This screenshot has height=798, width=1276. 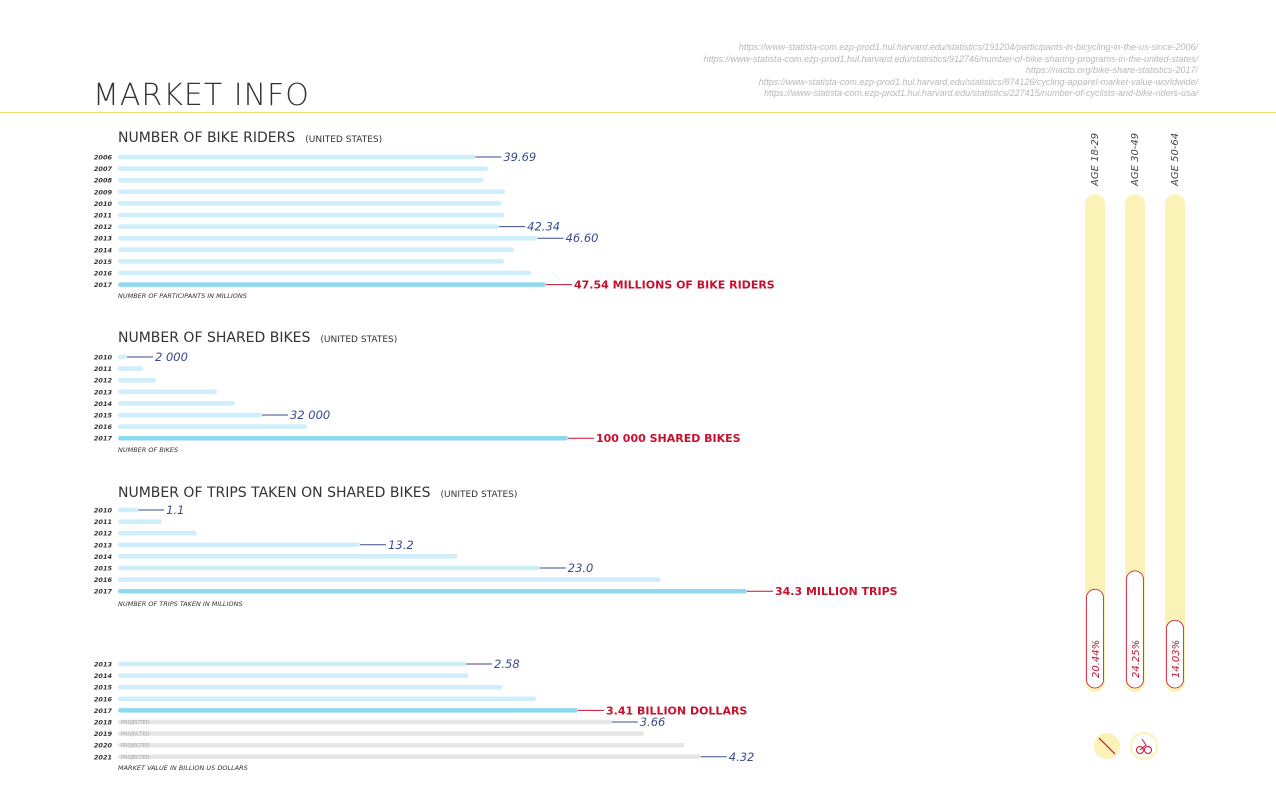 I want to click on riders-chart-title: NUMBER OF BIKE RIDERS (UNITED STATES), so click(x=250, y=138).